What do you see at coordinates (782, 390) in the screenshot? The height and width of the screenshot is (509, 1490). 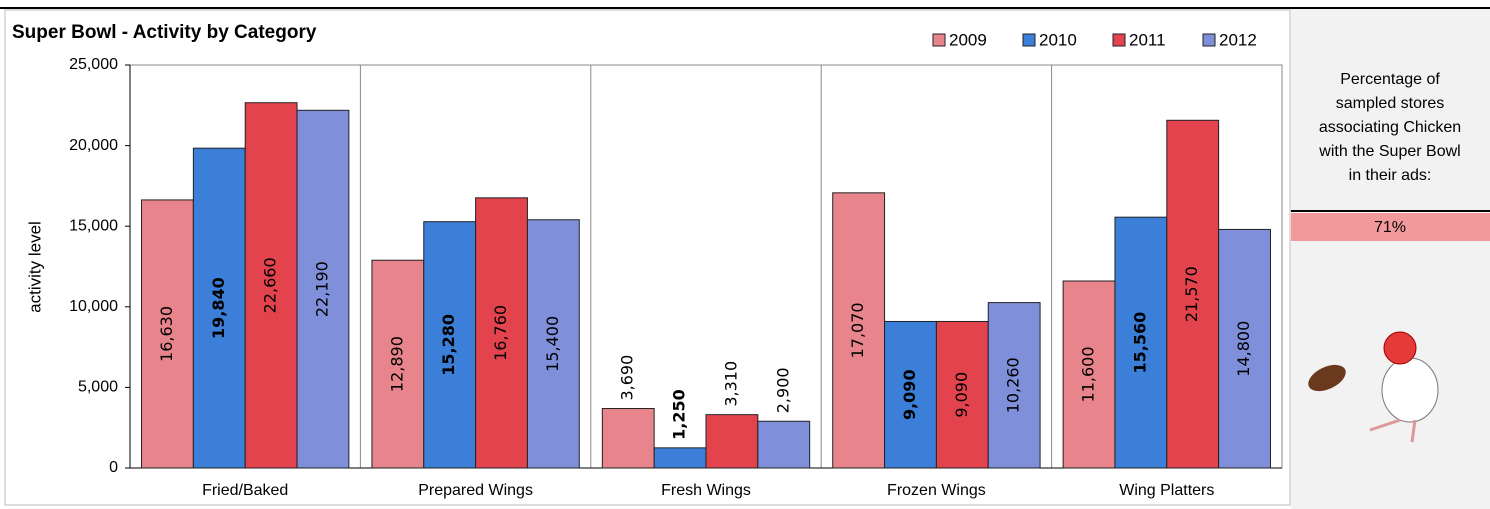 I see `data-label: 2,900` at bounding box center [782, 390].